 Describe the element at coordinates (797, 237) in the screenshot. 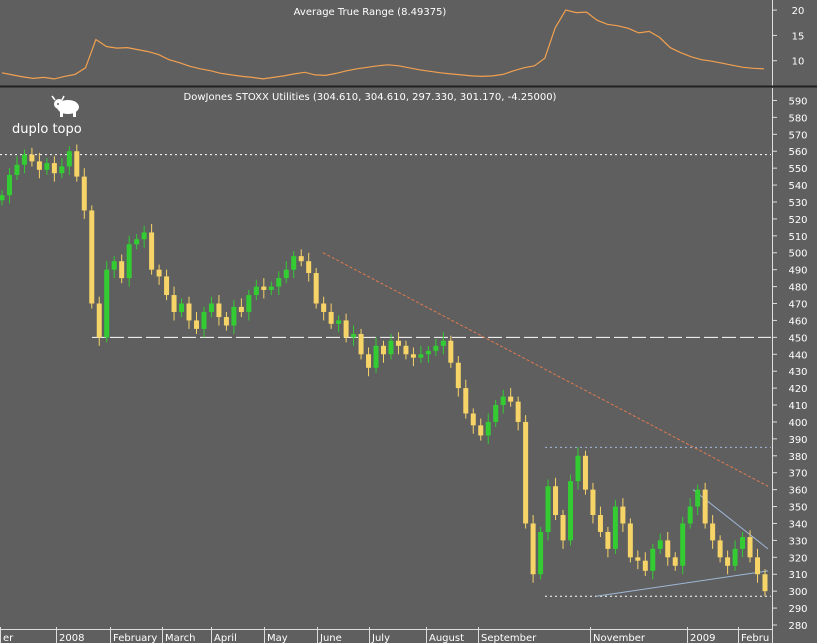

I see `price-tick-label: 510` at that location.